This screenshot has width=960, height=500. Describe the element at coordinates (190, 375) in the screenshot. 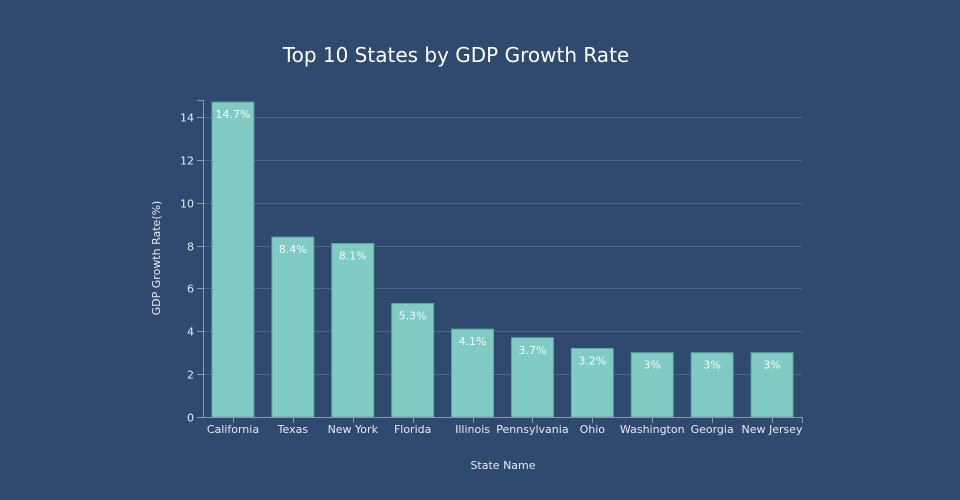

I see `y-tick-label: 2` at that location.